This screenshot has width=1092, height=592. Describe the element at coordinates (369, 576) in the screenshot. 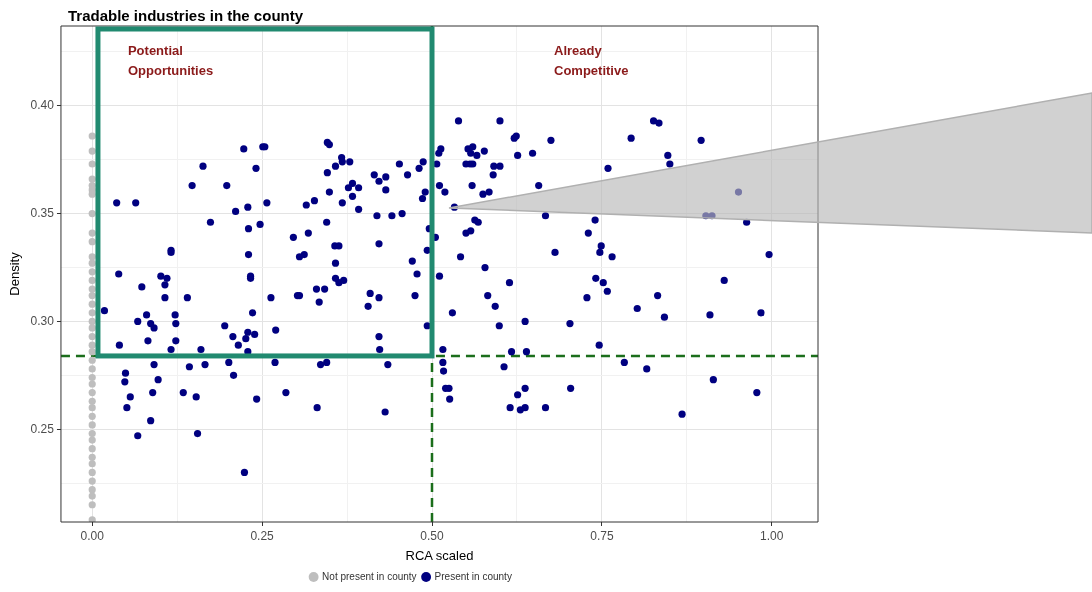

I see `legend-label: Not present in county` at that location.